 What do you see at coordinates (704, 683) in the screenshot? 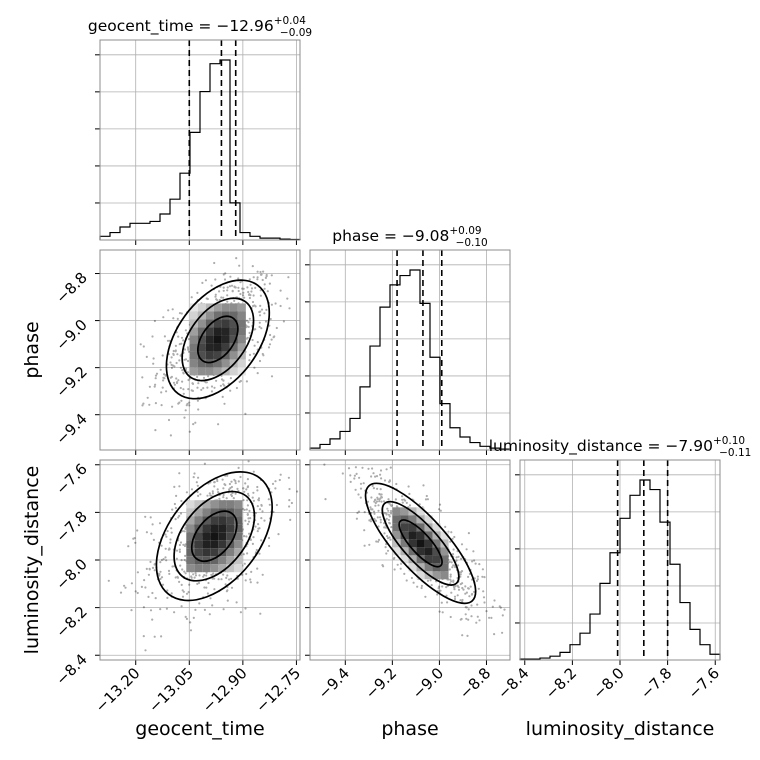
I see `x-tick-label-luminosity_distance: −7.6` at bounding box center [704, 683].